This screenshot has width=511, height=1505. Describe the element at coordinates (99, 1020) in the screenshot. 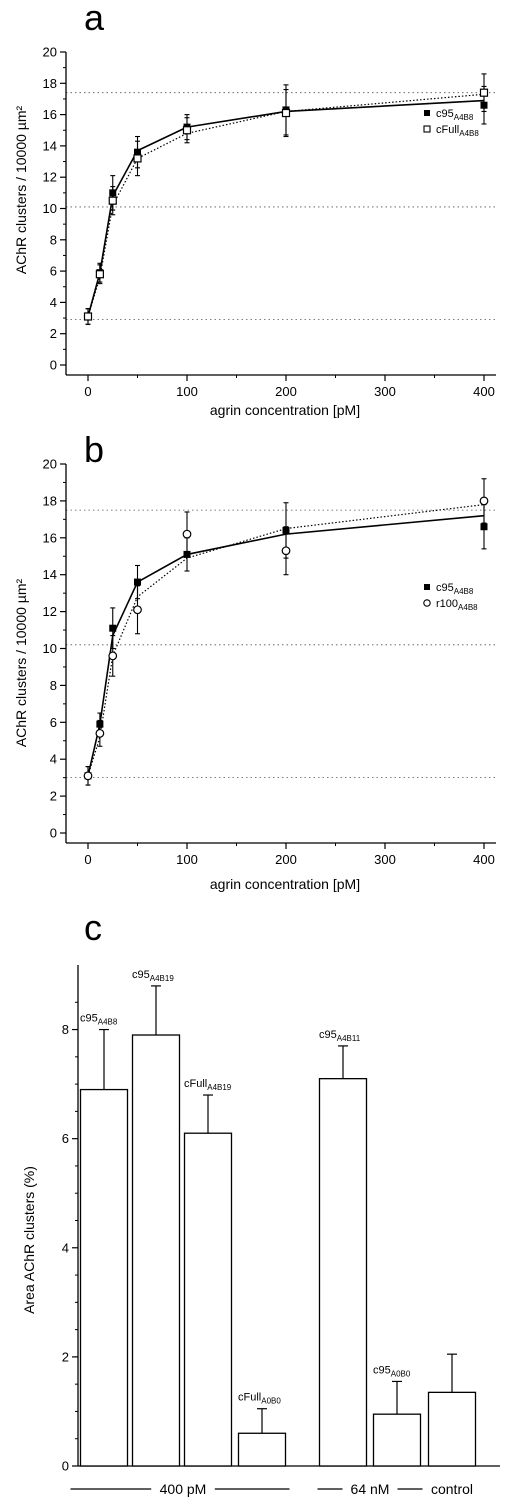

I see `bar-label-0: c95A4B8` at that location.